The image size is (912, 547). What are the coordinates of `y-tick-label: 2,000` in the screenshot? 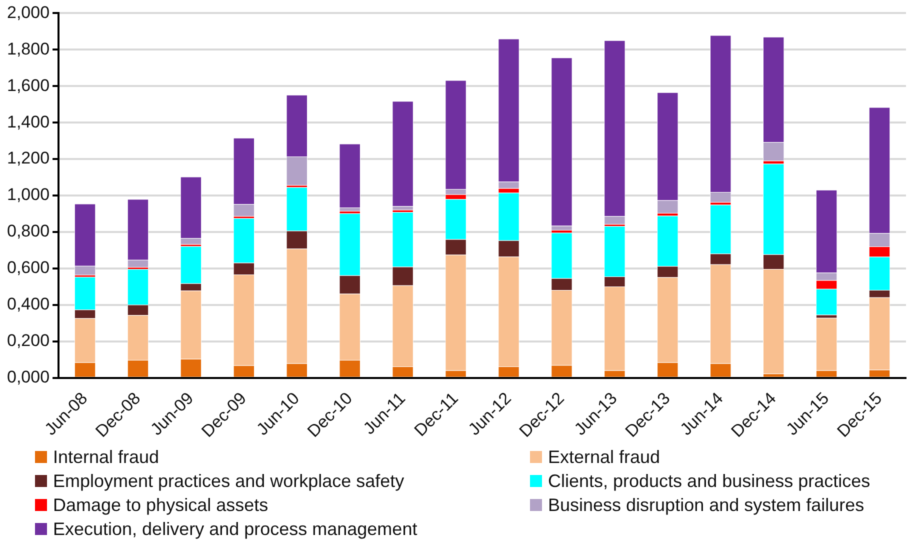 It's located at (28, 12).